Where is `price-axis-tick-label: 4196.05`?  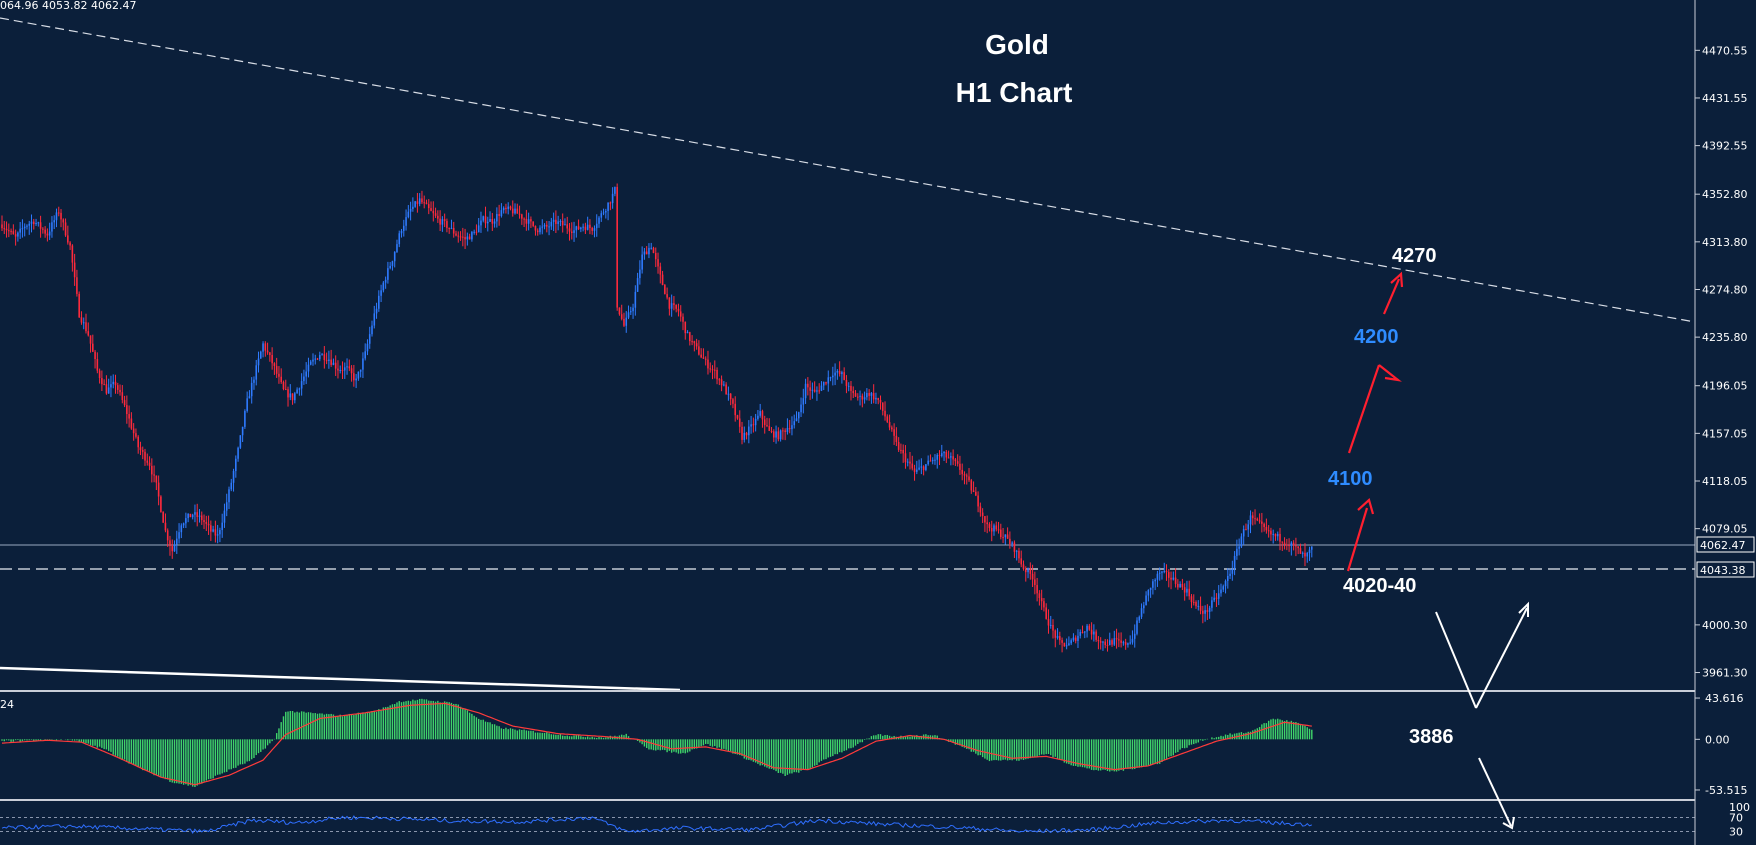
price-axis-tick-label: 4196.05 is located at coordinates (1725, 386).